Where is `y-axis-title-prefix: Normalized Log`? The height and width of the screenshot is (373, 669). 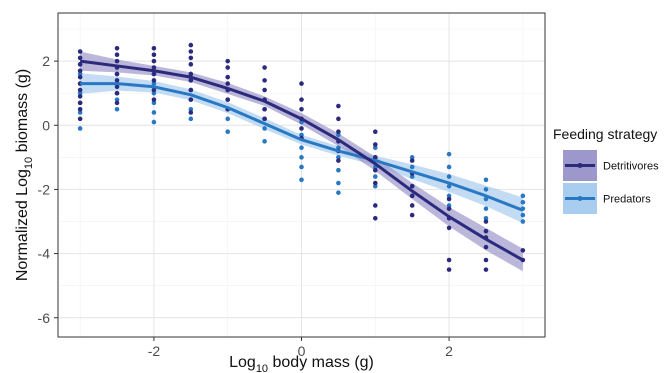
y-axis-title-prefix: Normalized Log is located at coordinates (22, 225).